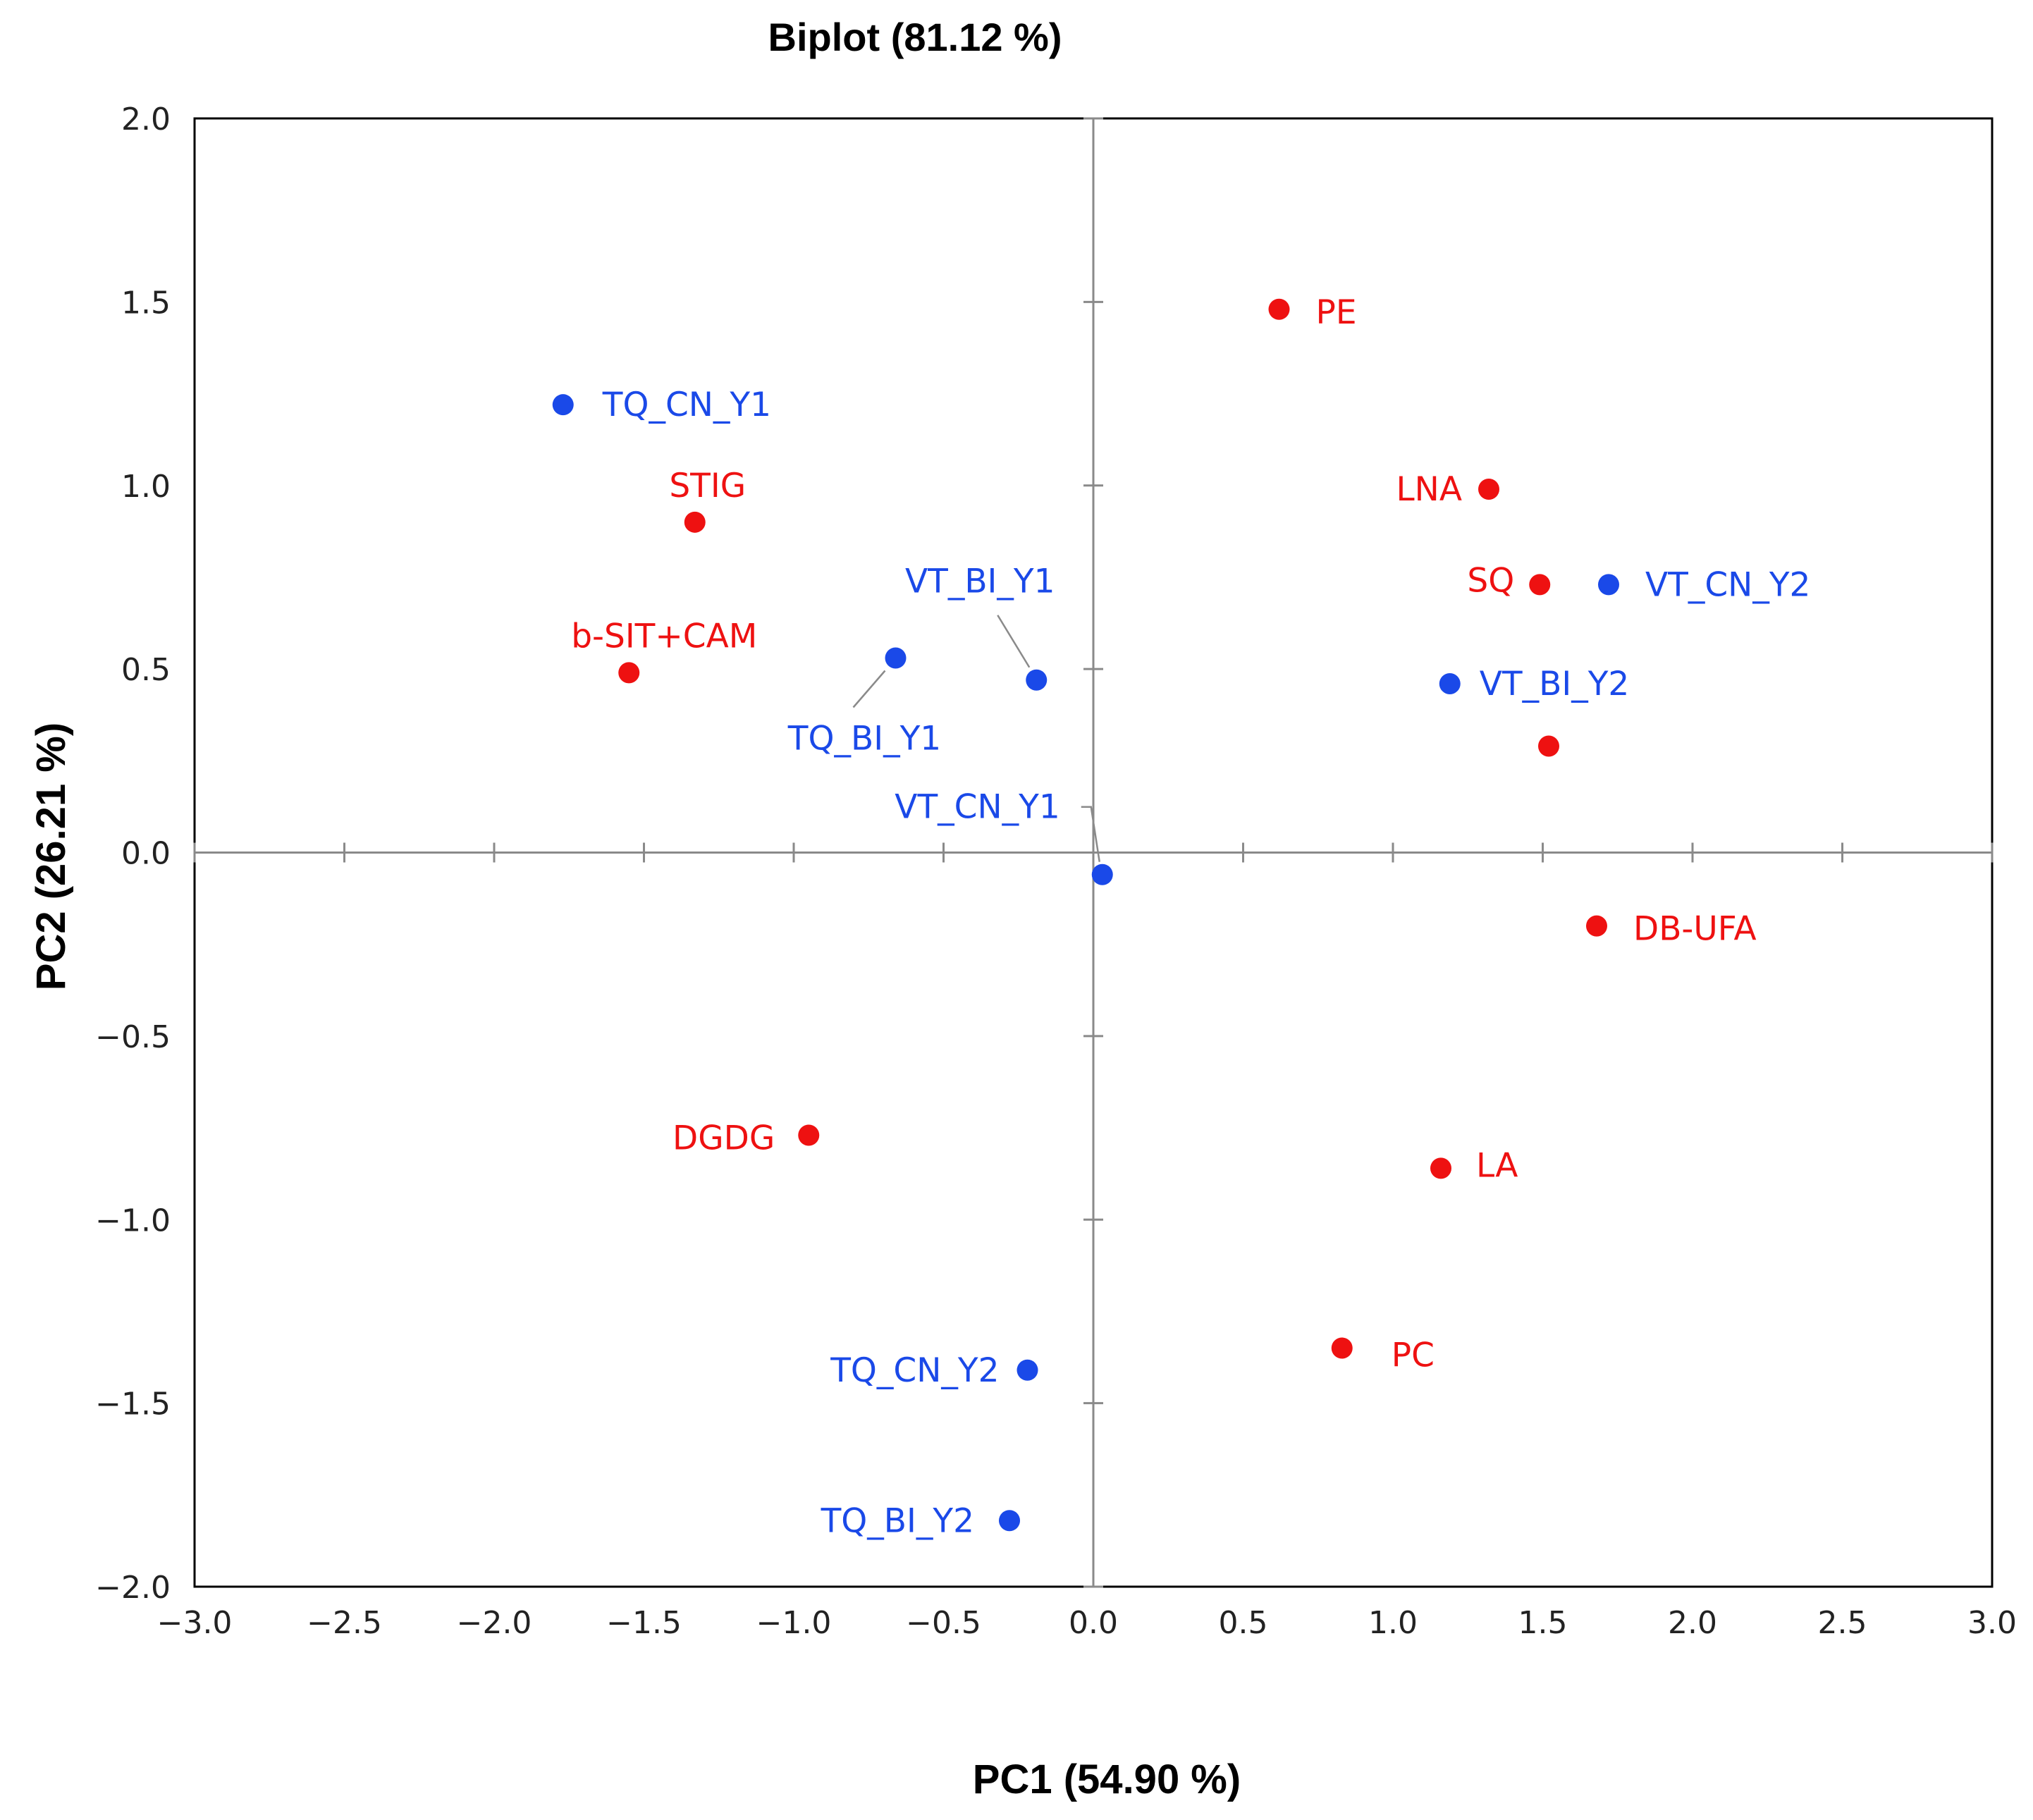 This screenshot has width=2033, height=1820. I want to click on point-tq-cn-y2, so click(1027, 1370).